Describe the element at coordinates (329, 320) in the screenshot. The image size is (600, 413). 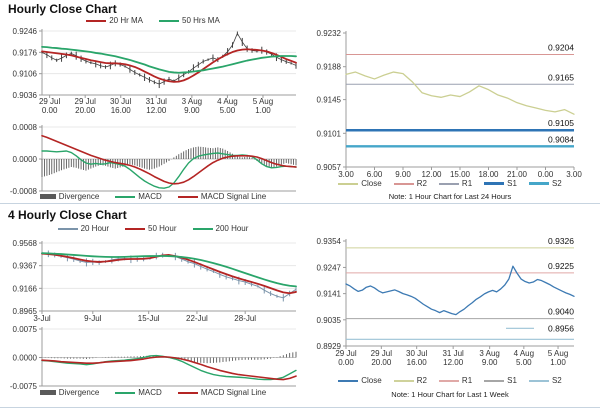
I see `svg-text: 0.9035` at that location.